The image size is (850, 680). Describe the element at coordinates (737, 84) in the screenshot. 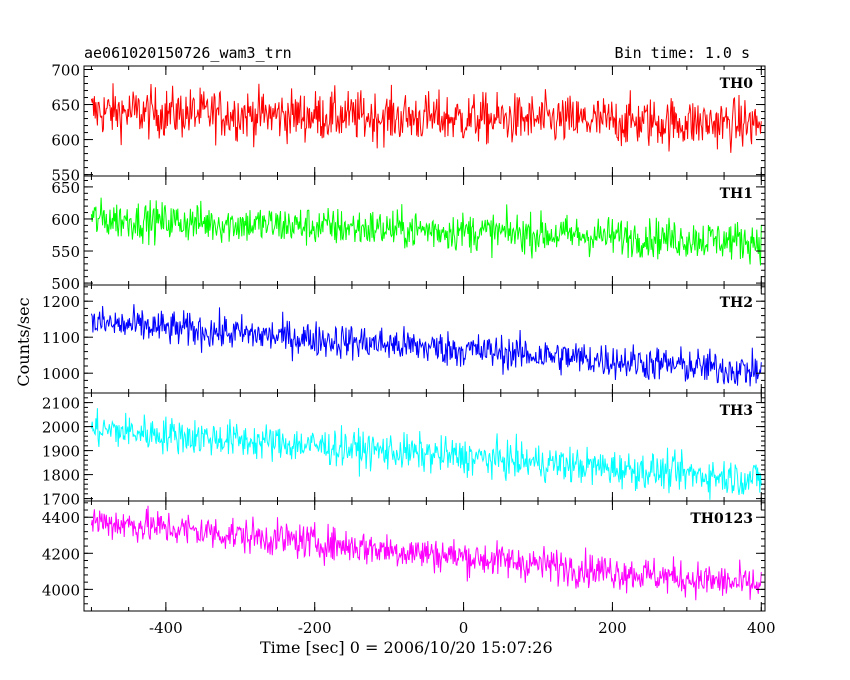

I see `panel-label-th0: TH0` at that location.